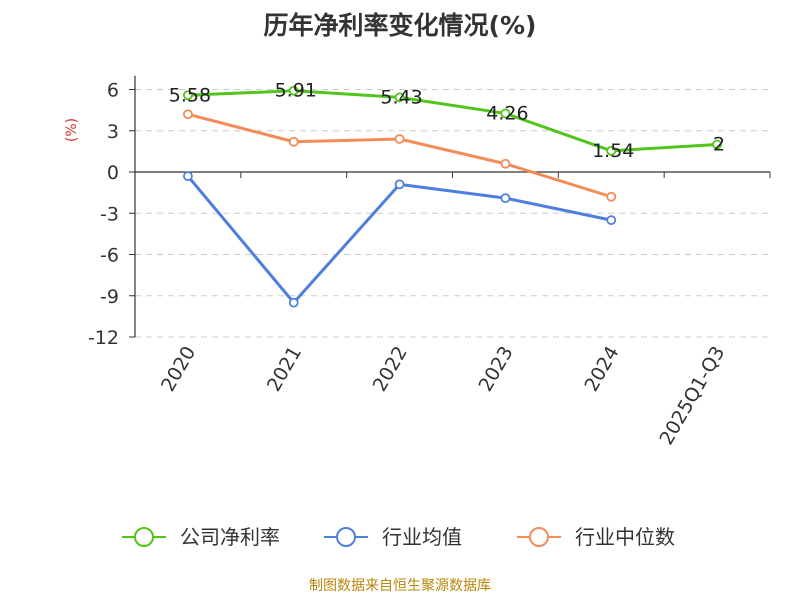 Image resolution: width=800 pixels, height=600 pixels. I want to click on data-label: 4.26, so click(507, 113).